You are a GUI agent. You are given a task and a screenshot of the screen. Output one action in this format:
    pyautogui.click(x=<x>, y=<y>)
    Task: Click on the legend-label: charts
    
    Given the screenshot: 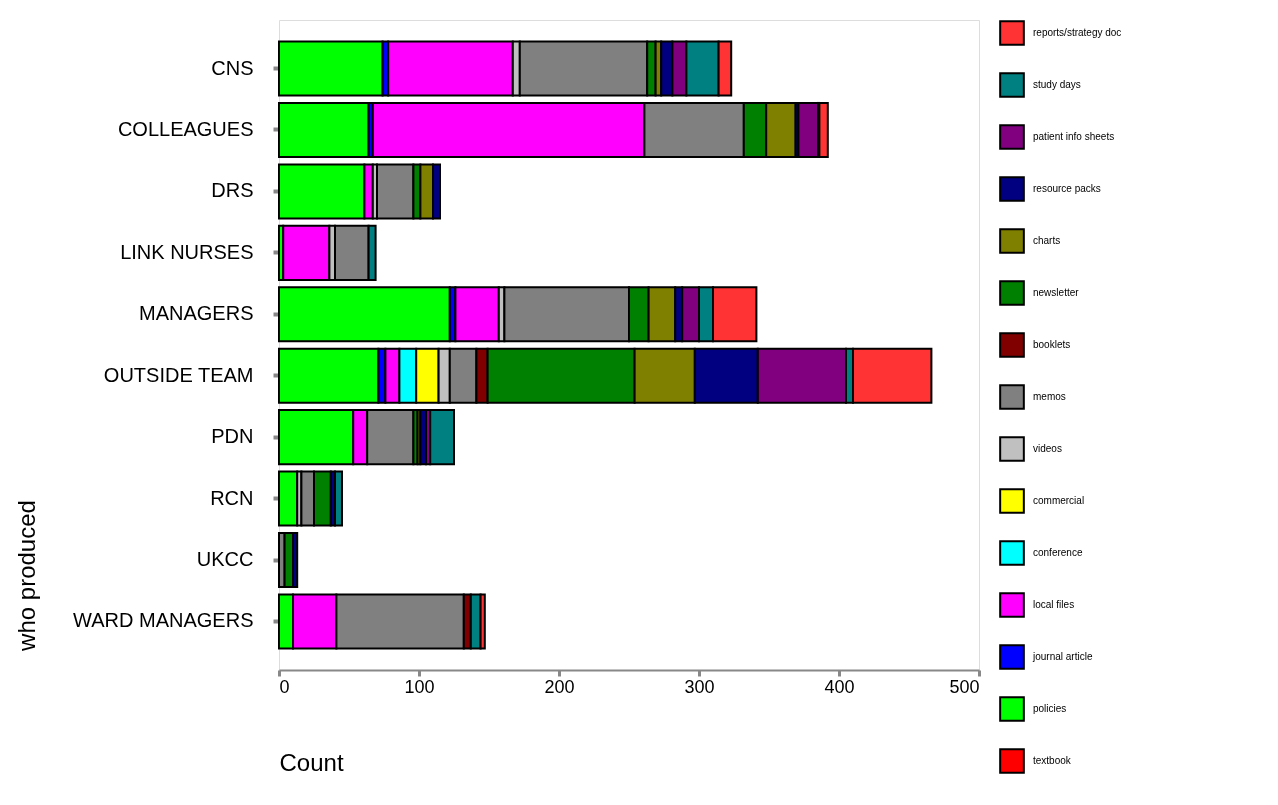 What is the action you would take?
    pyautogui.click(x=1047, y=240)
    